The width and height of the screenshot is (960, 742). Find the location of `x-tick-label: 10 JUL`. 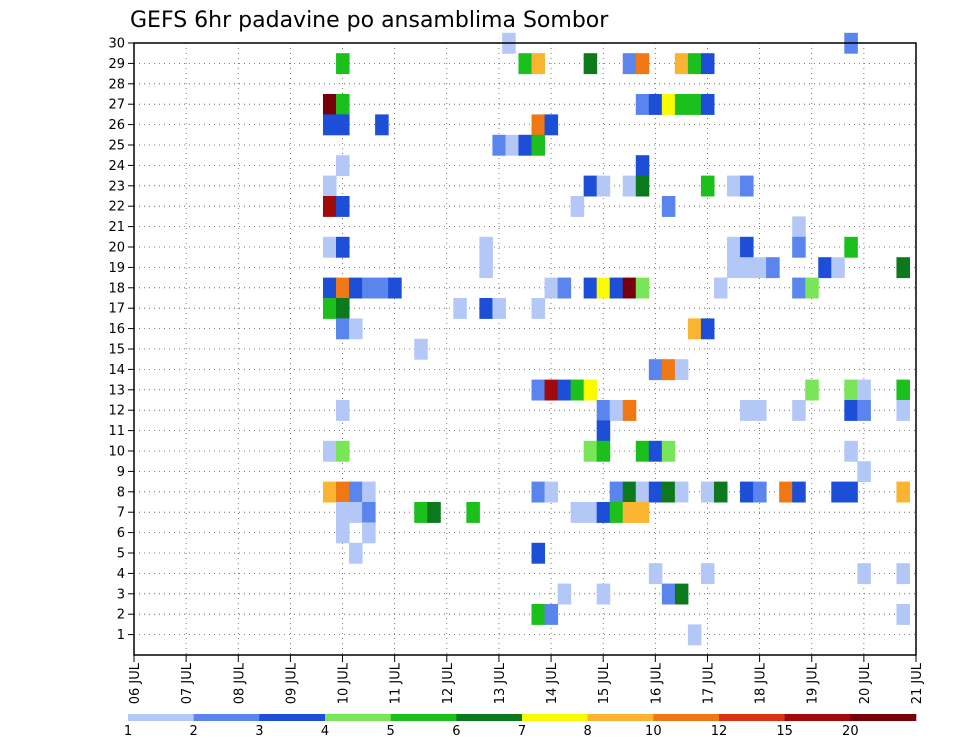

x-tick-label: 10 JUL is located at coordinates (344, 683).